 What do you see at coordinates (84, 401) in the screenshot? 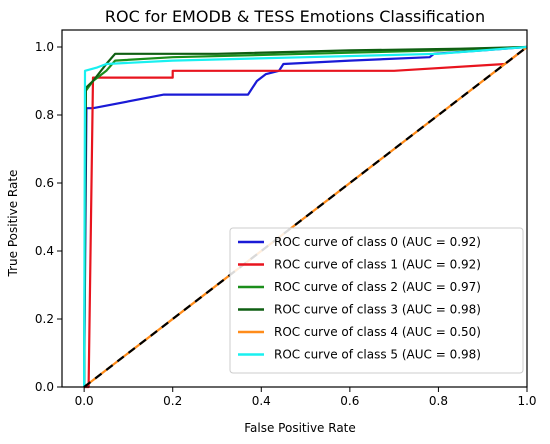
I see `x-tick-label: 0.0` at bounding box center [84, 401].